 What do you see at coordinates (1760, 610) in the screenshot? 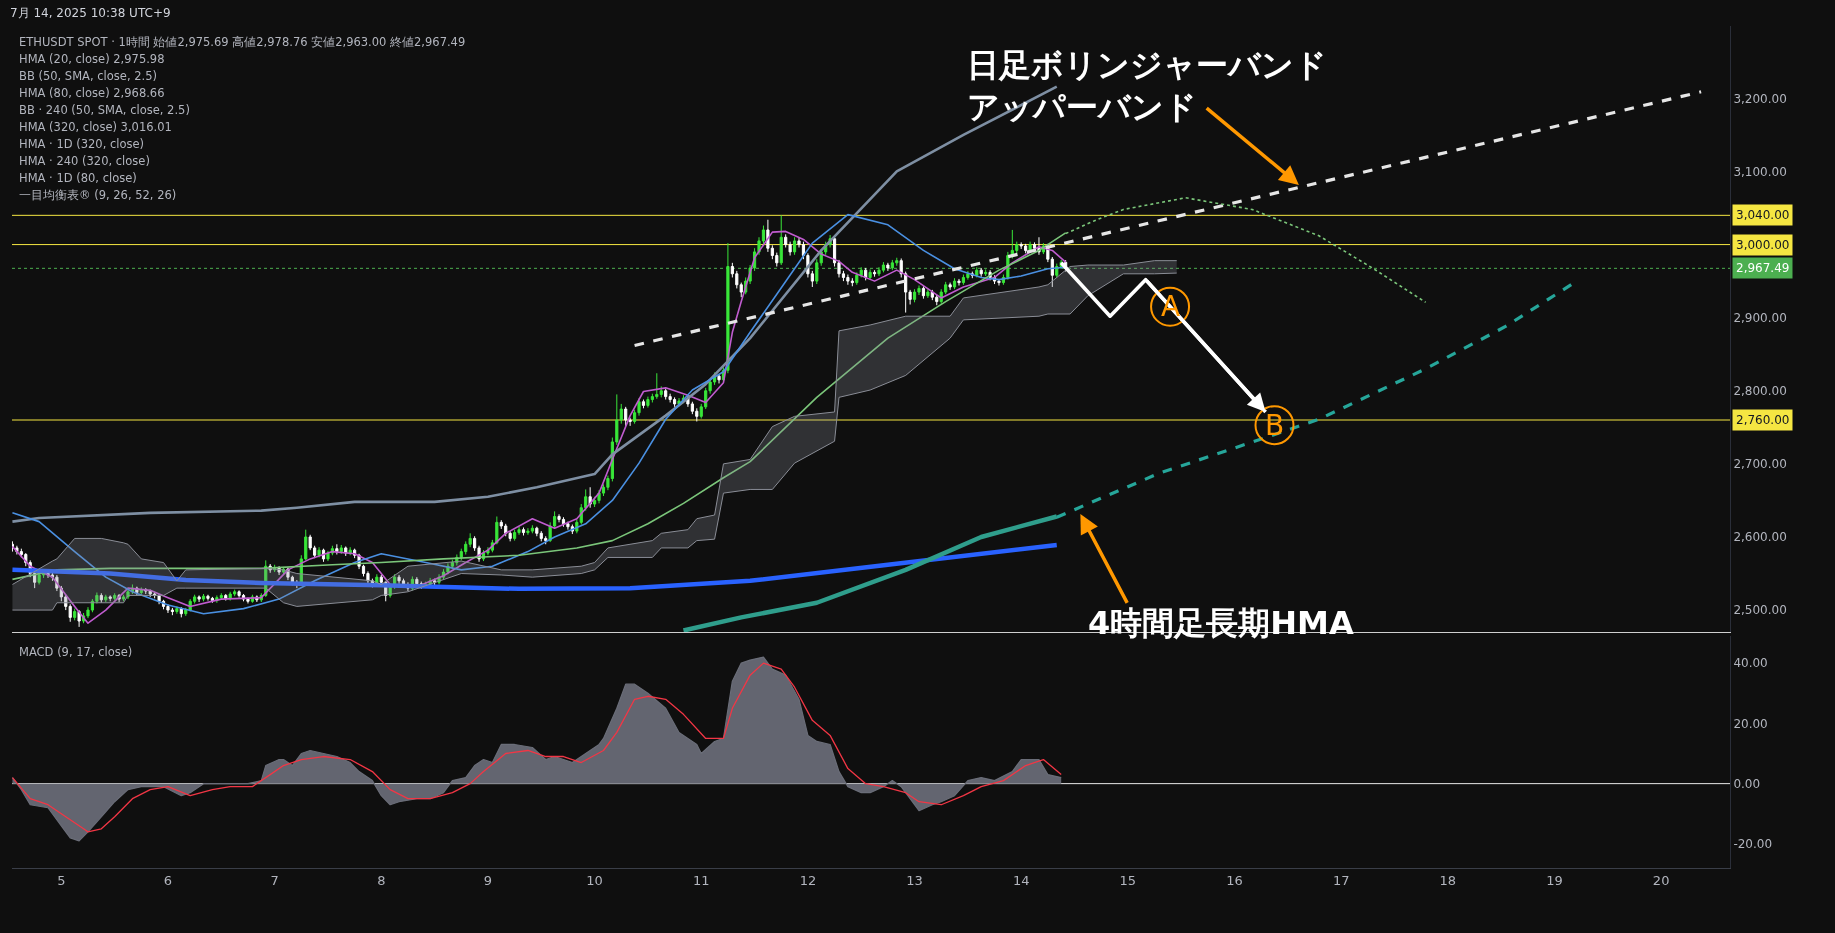
I see `y-tick-label: 2,500.00` at bounding box center [1760, 610].